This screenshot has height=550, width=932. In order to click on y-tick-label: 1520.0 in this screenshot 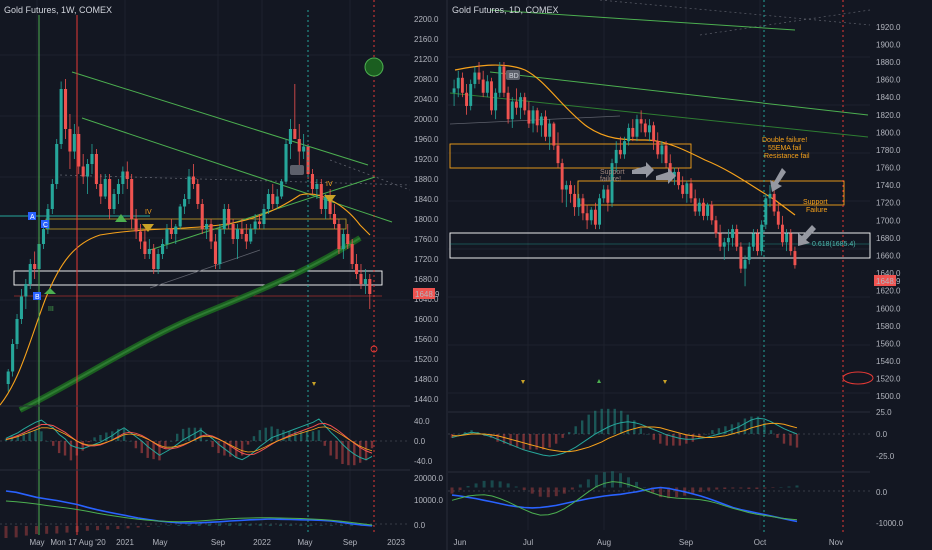, I will do `click(888, 379)`.